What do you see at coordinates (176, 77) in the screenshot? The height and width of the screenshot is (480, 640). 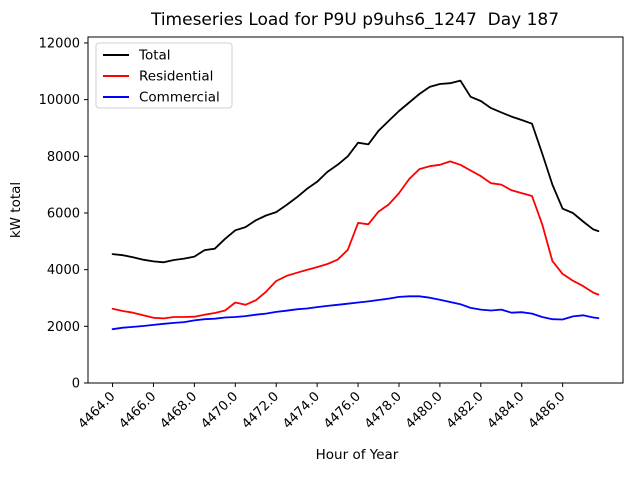 I see `legend-label-residential: Residential` at bounding box center [176, 77].